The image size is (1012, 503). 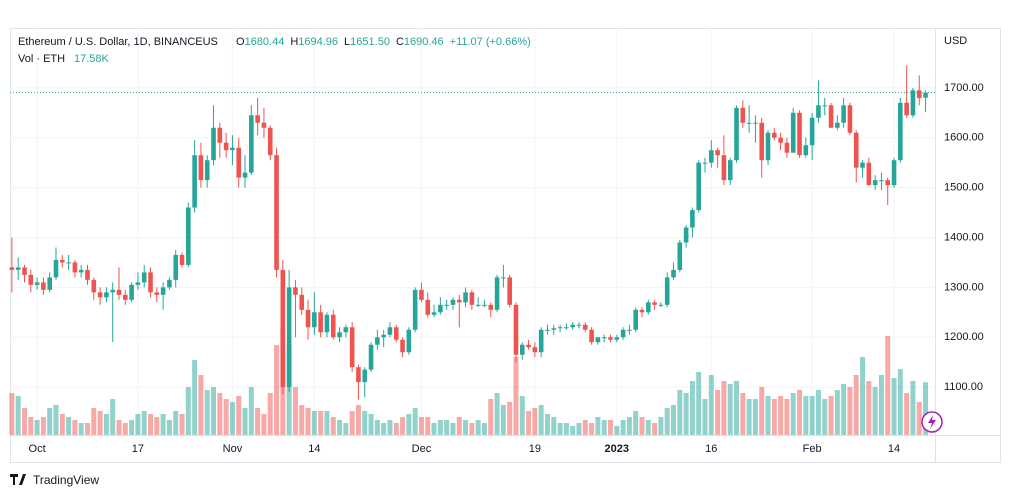 I want to click on y-tick-label: 1500.00, so click(x=964, y=188).